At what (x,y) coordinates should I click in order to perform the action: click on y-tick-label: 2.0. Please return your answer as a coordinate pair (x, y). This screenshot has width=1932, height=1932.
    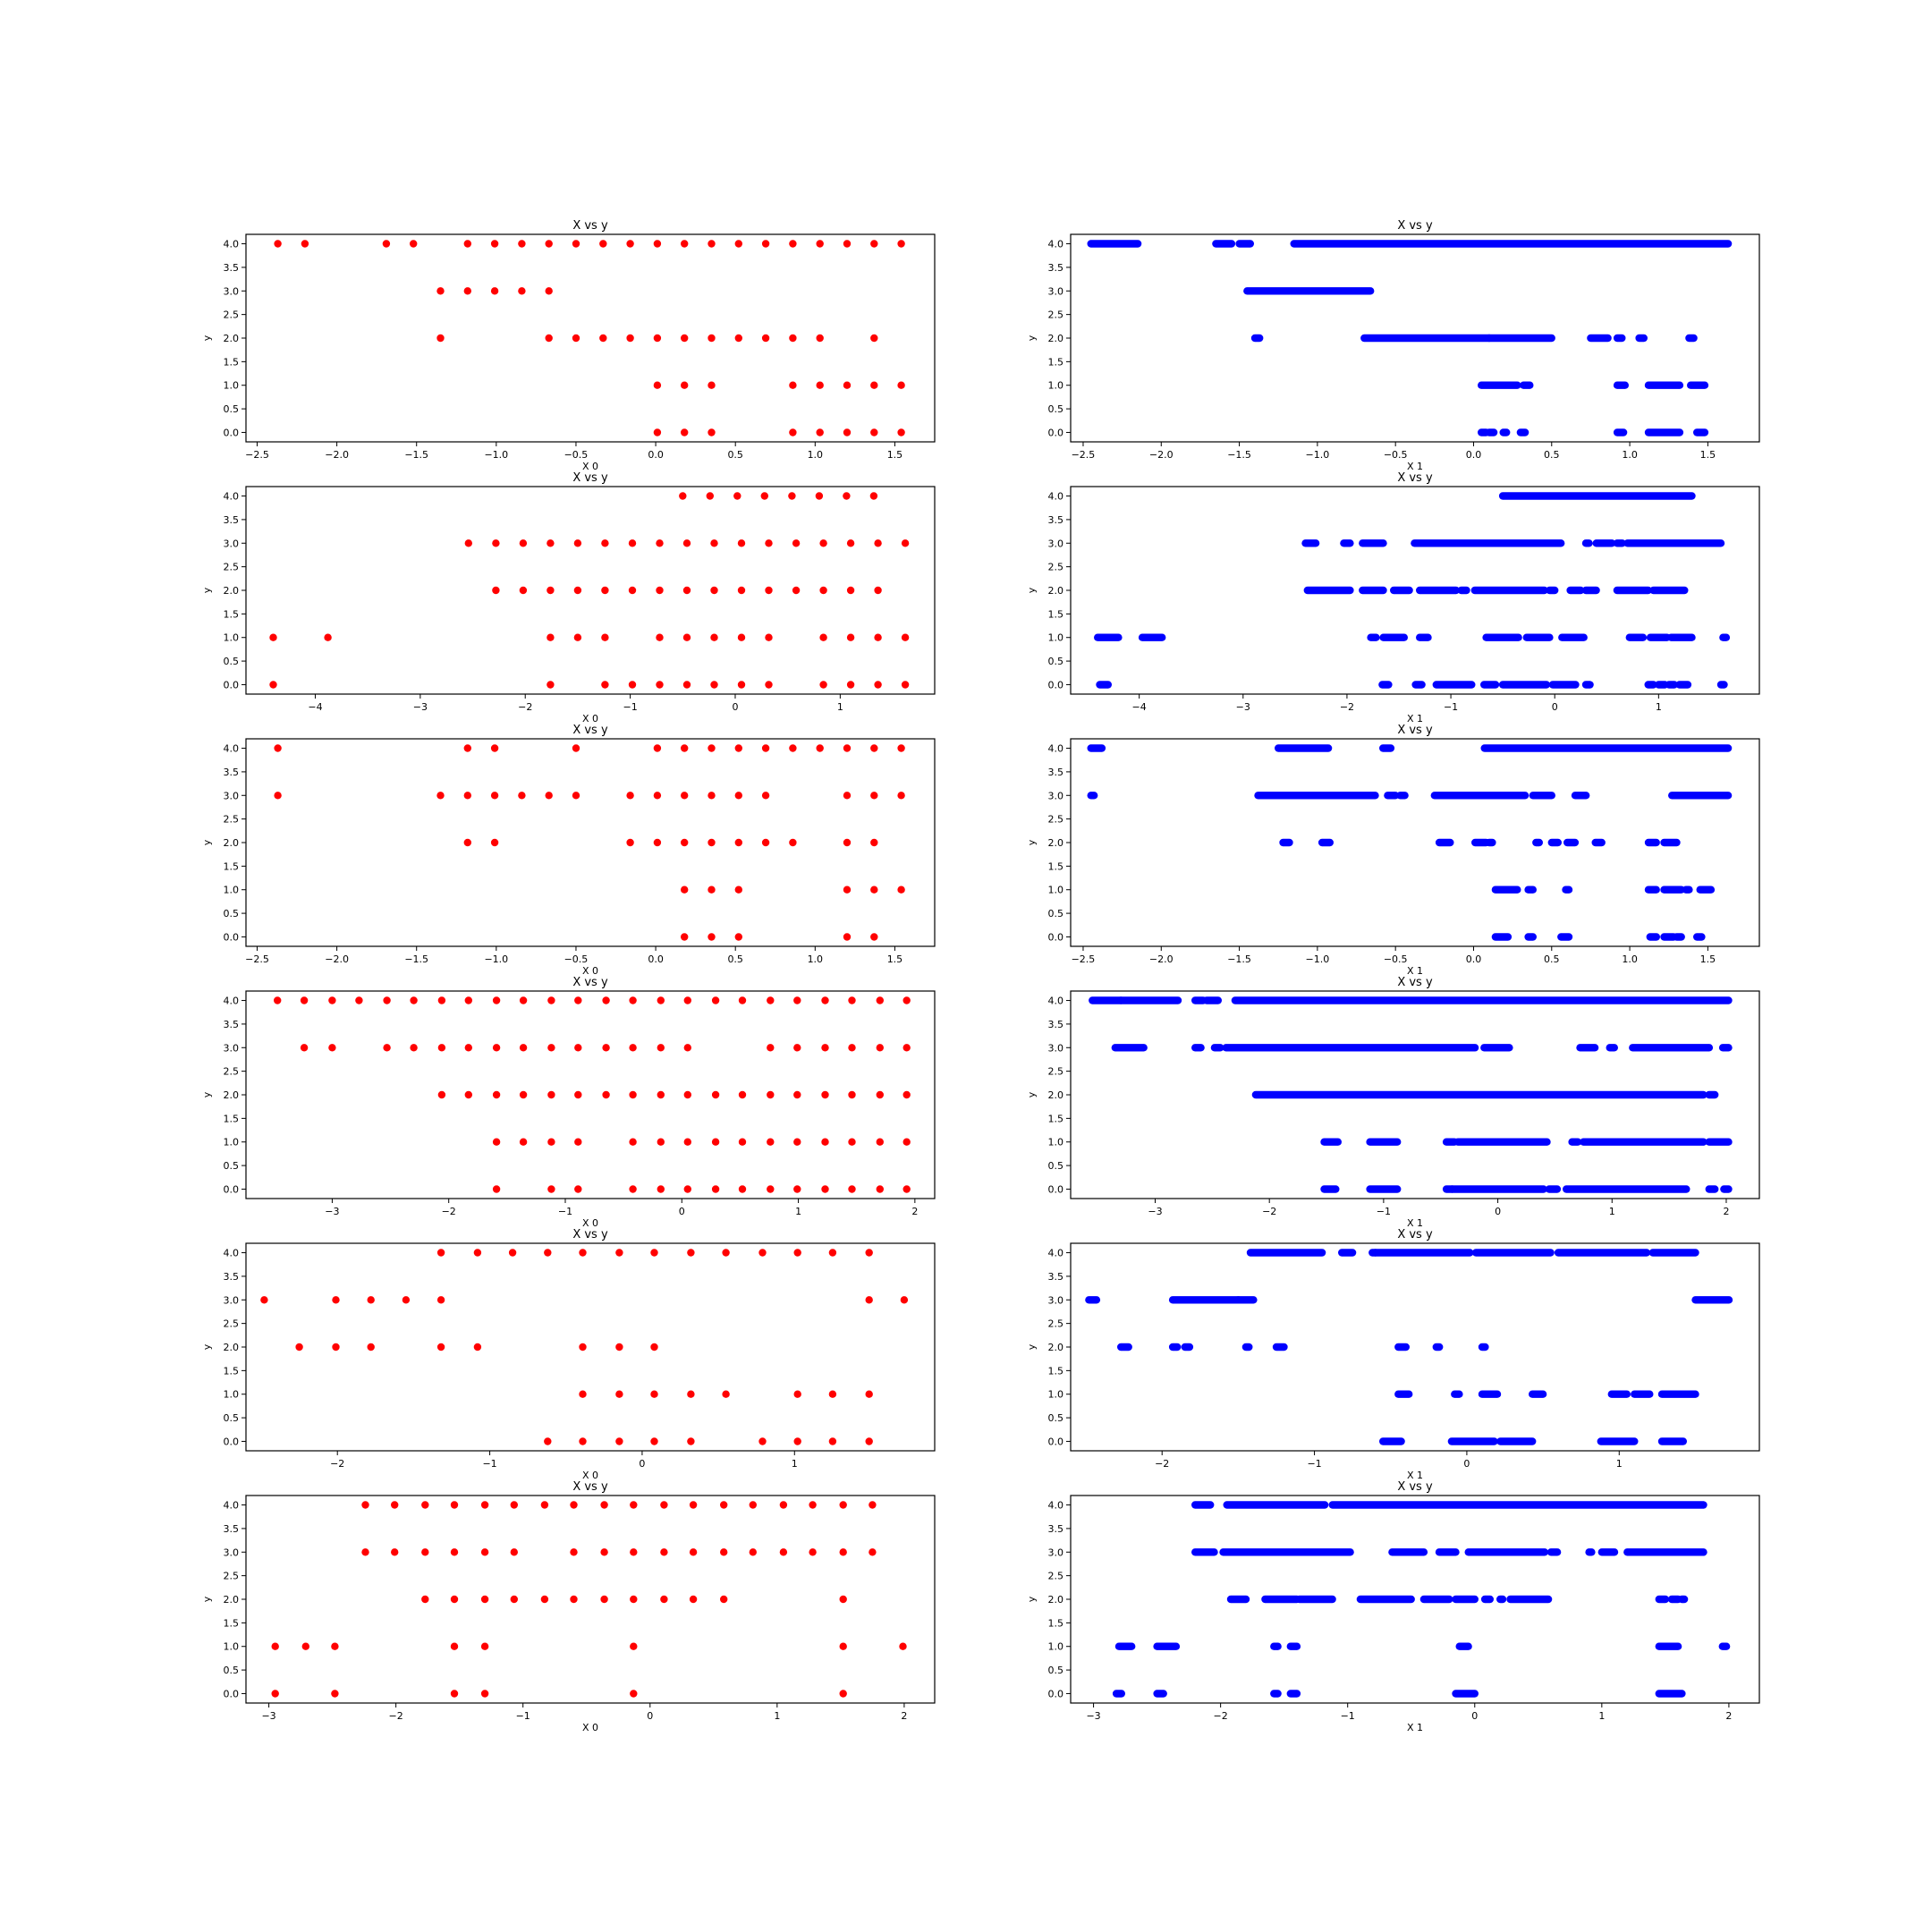
    Looking at the image, I should click on (232, 843).